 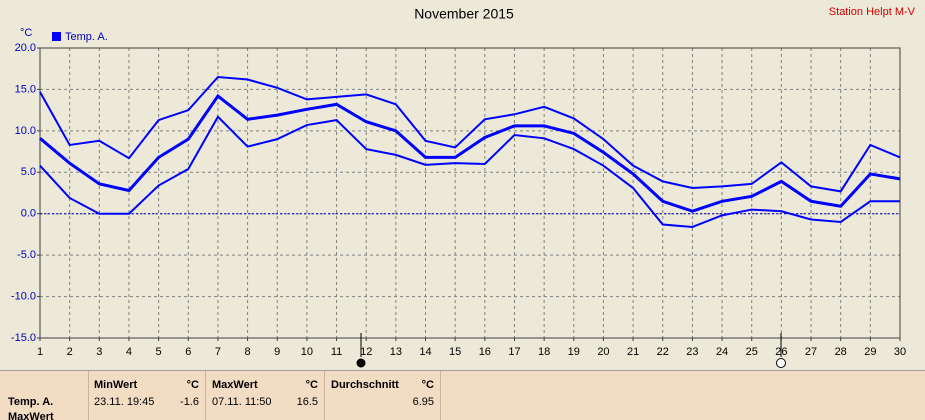 What do you see at coordinates (307, 402) in the screenshot?
I see `stats-value: 16.5` at bounding box center [307, 402].